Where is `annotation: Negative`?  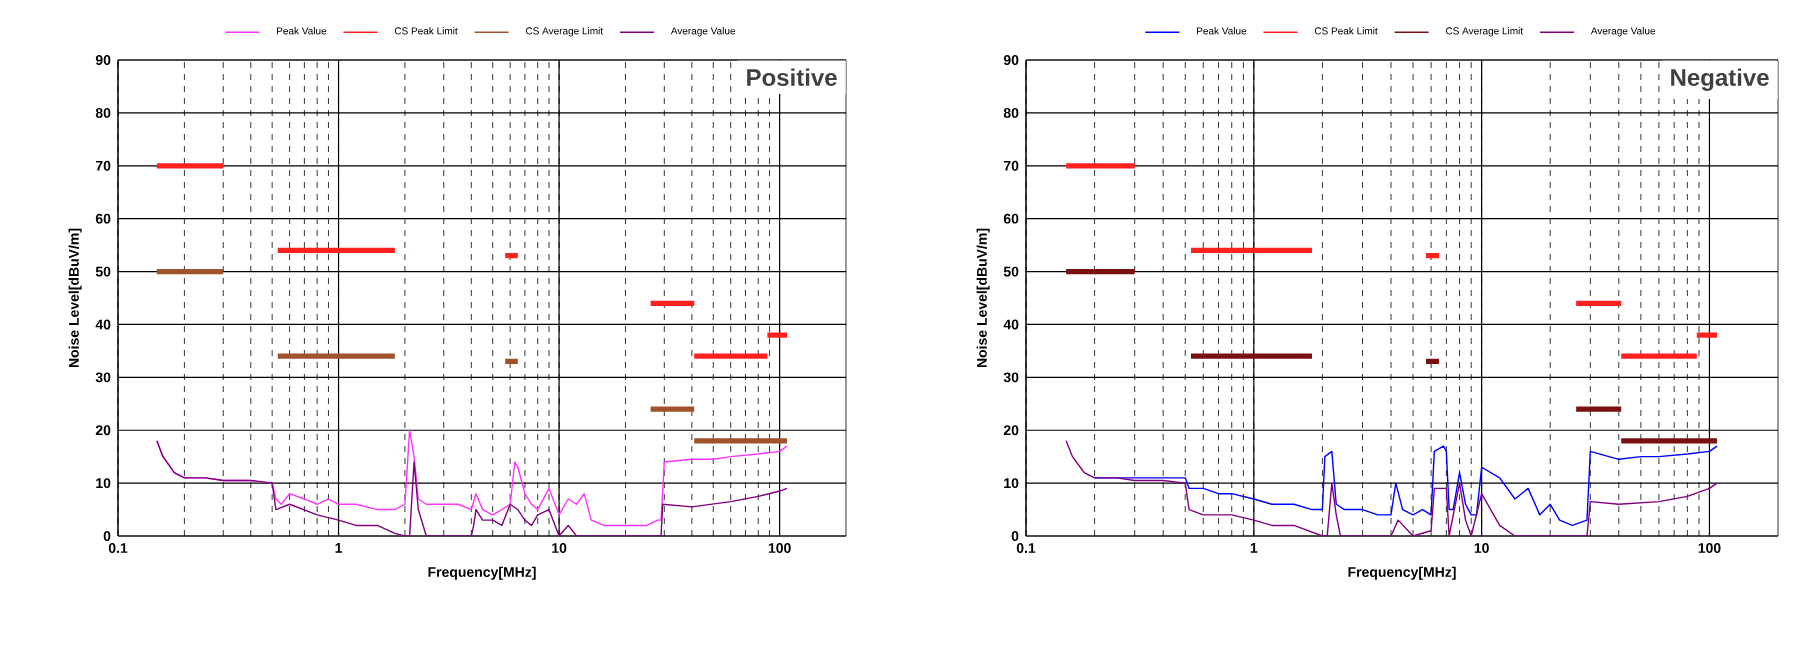 annotation: Negative is located at coordinates (1720, 79).